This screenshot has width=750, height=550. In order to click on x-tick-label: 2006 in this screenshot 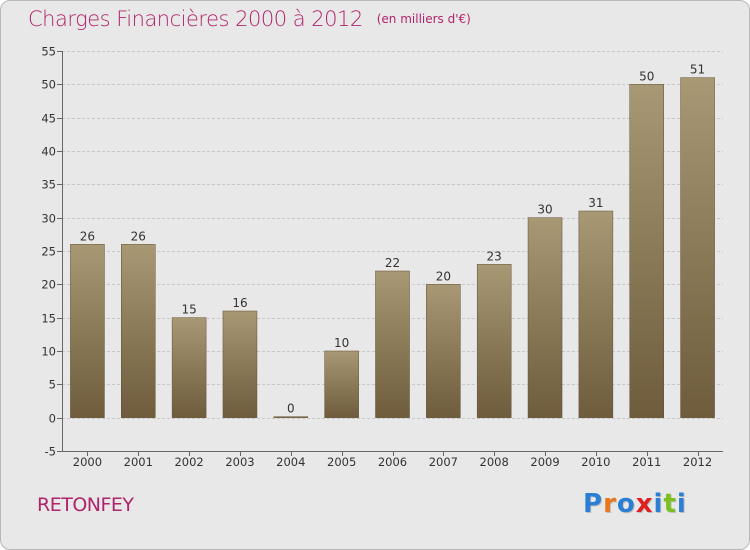, I will do `click(392, 462)`.